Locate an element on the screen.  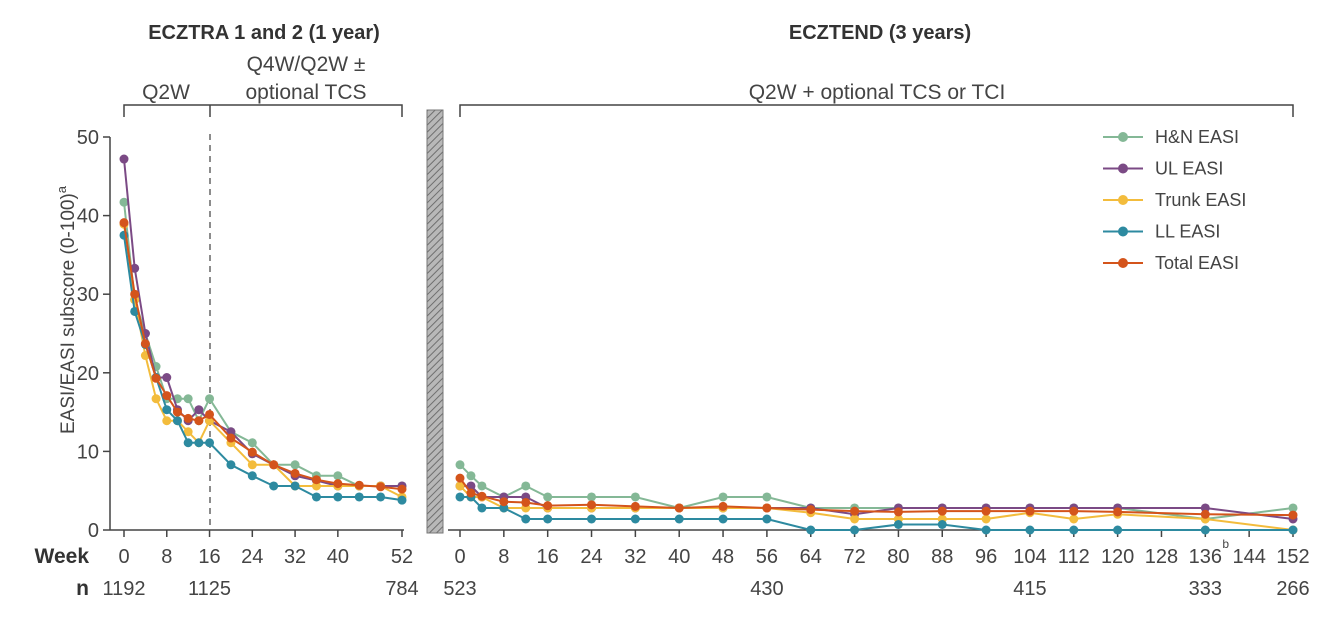
phase-label-ecztend: Q2W + optional TCS or TCI is located at coordinates (877, 92).